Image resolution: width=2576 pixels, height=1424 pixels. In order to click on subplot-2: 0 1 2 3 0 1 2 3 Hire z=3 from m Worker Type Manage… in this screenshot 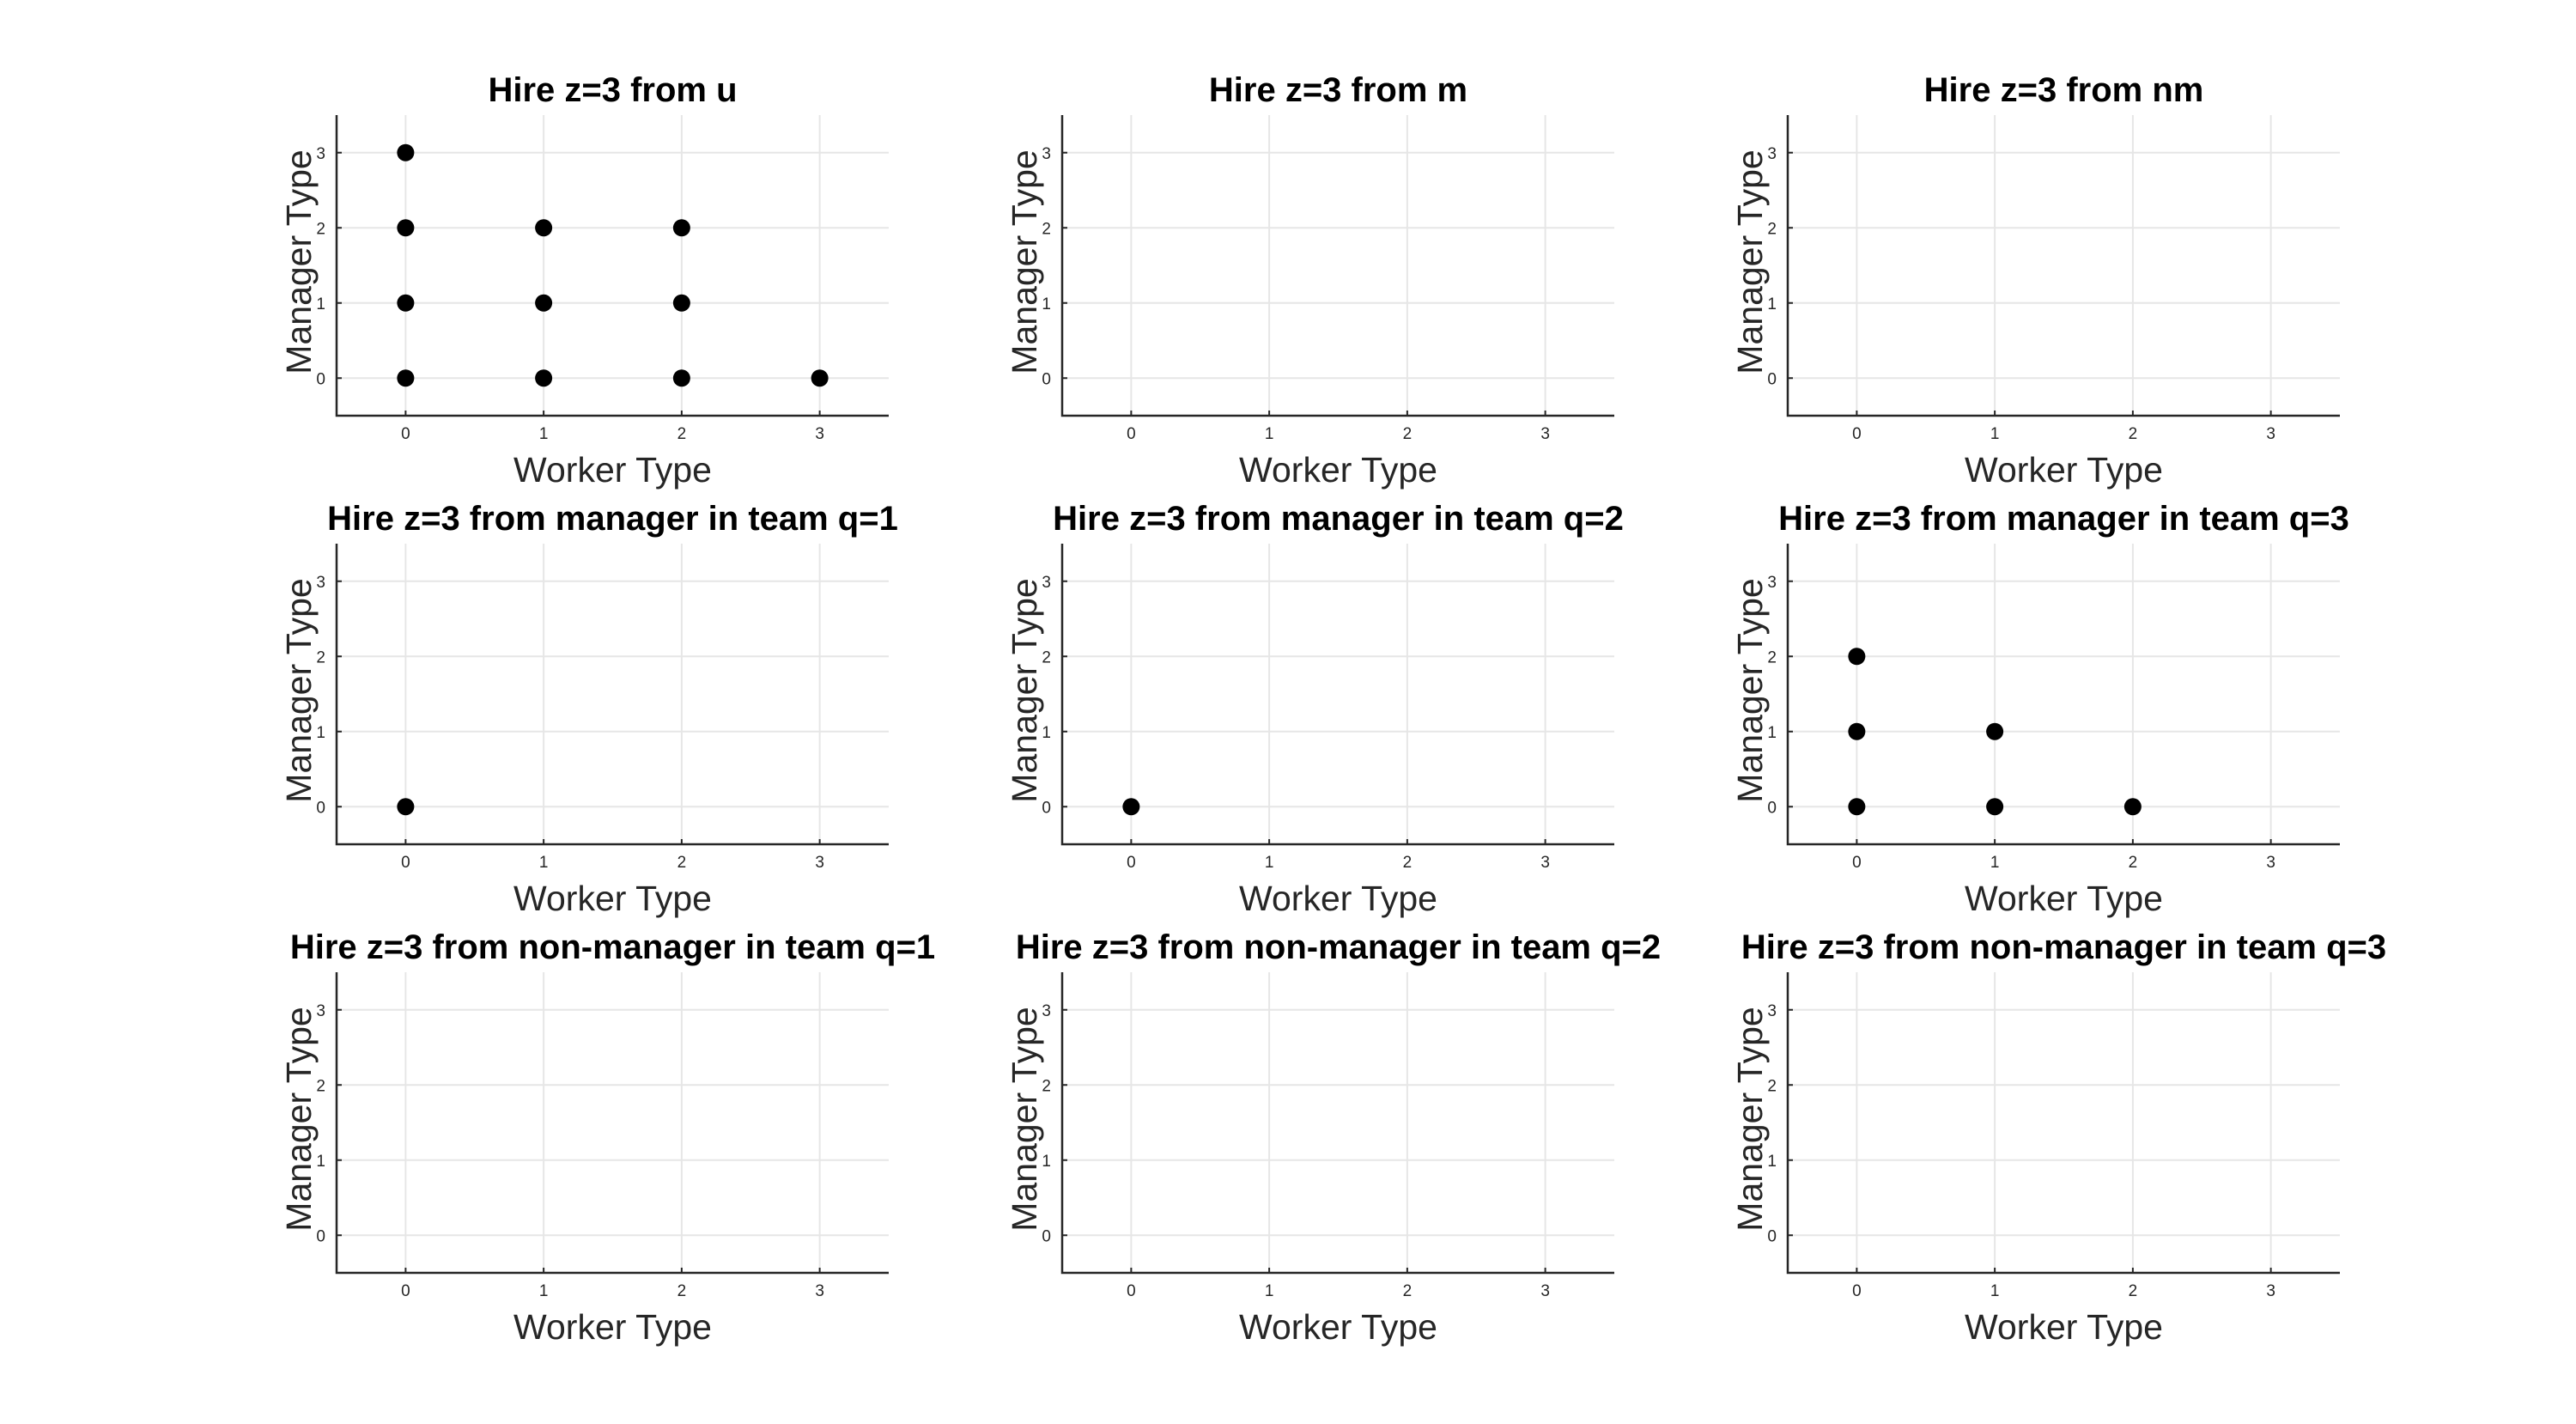, I will do `click(1309, 280)`.